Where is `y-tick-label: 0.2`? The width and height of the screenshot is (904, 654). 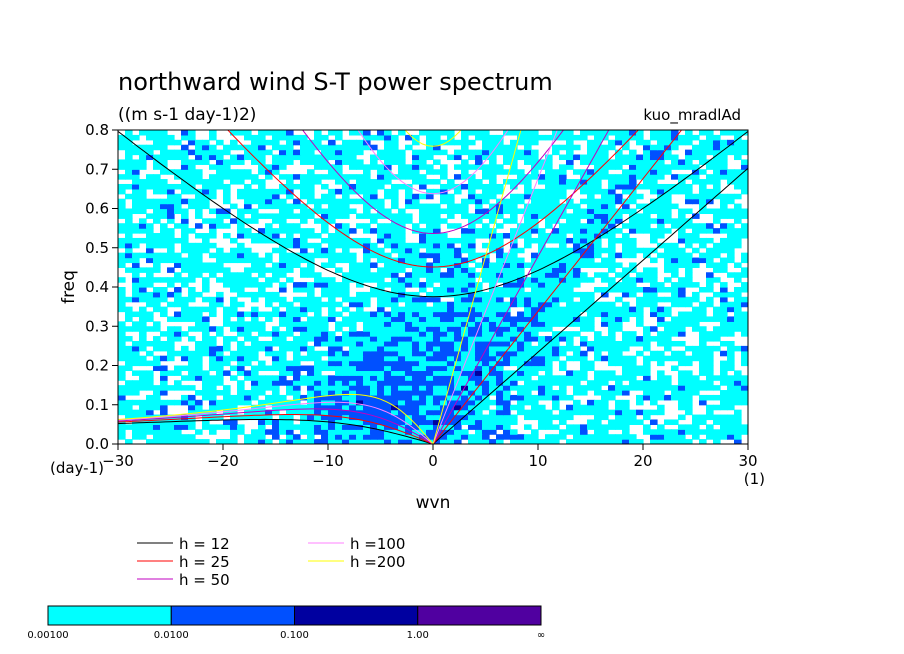
y-tick-label: 0.2 is located at coordinates (97, 366).